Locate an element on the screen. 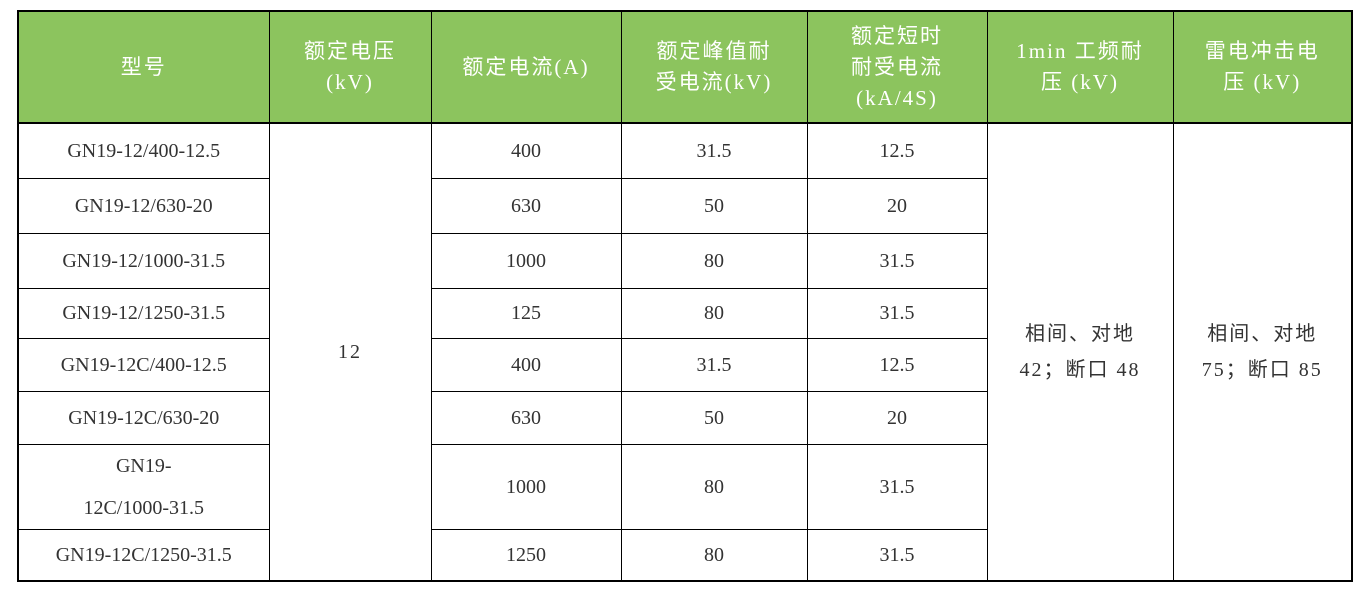  header-short-time-withstand-current: 额定短时 耐受电流 (kA/4S) is located at coordinates (897, 67).